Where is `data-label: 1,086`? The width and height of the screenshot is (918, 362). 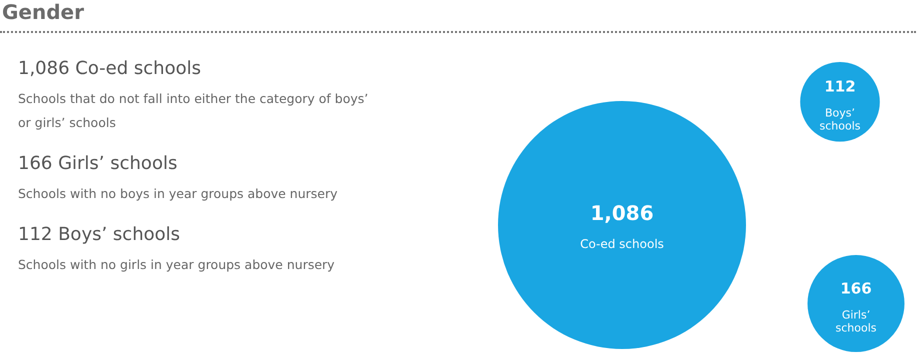 data-label: 1,086 is located at coordinates (622, 213).